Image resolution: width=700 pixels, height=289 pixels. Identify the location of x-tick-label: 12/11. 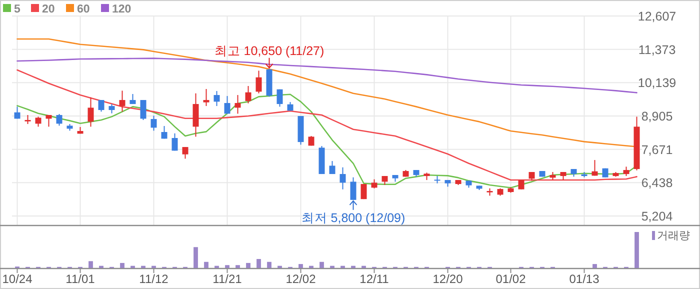
(375, 279).